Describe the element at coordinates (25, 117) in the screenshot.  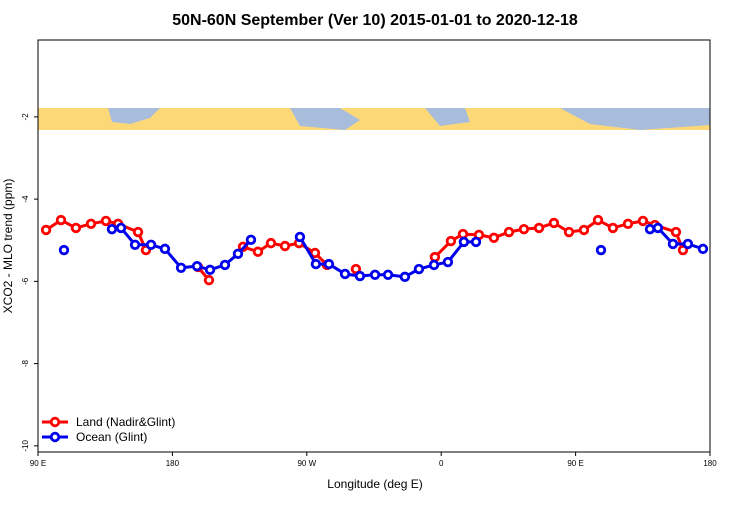
I see `y-tick-label: -2` at that location.